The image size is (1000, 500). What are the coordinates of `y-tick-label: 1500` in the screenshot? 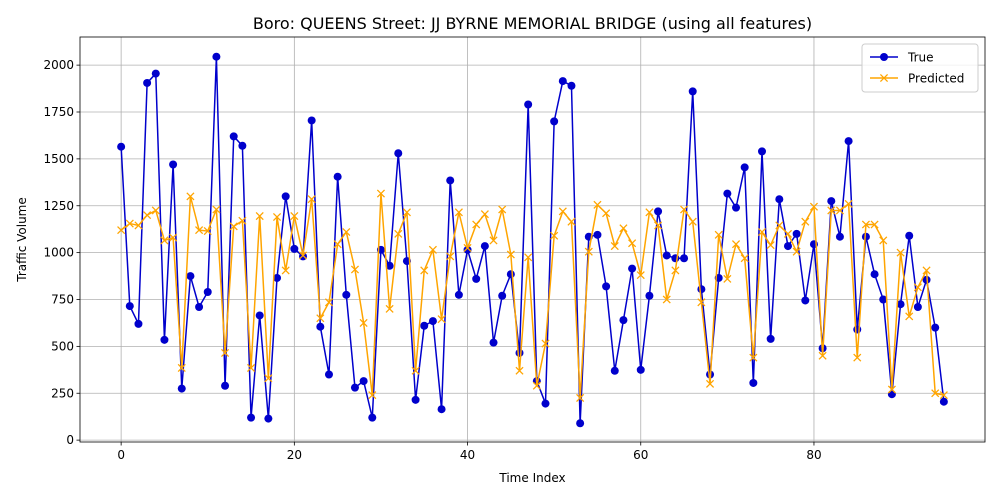 It's located at (58, 159).